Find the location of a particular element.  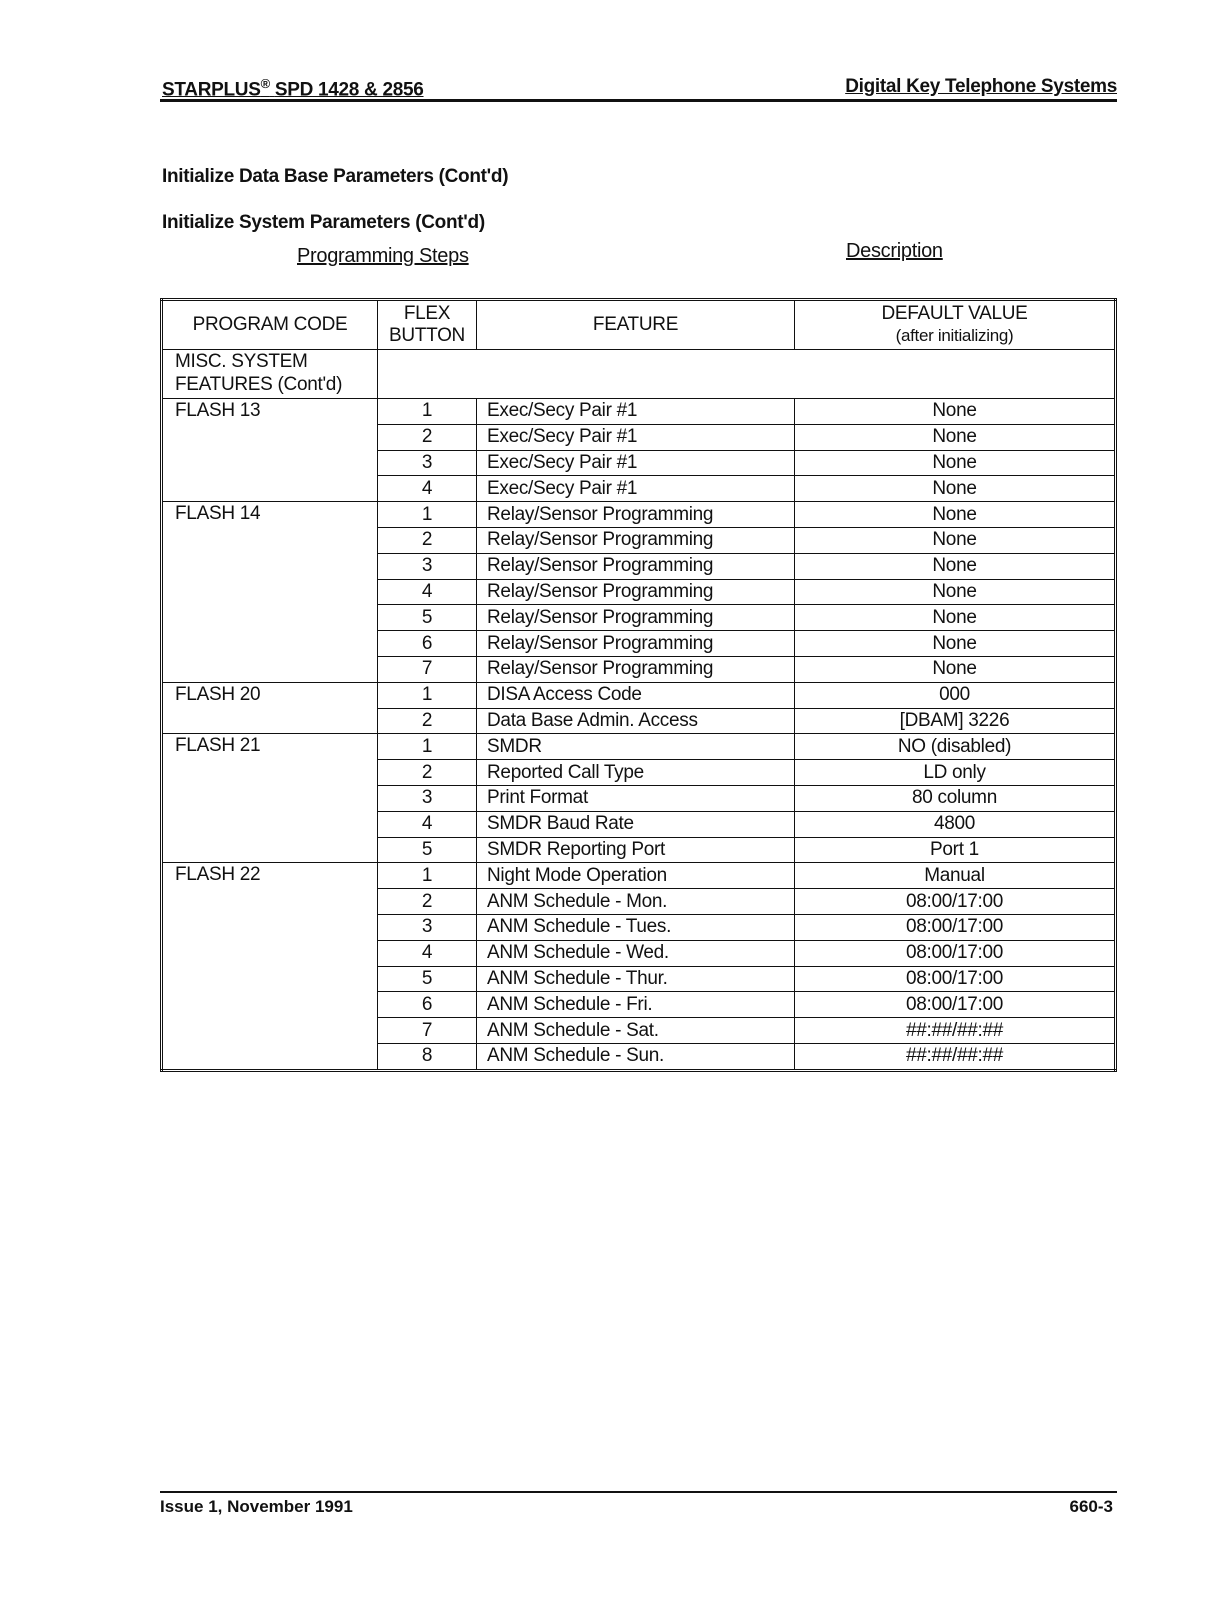

description-heading: Description is located at coordinates (894, 251).